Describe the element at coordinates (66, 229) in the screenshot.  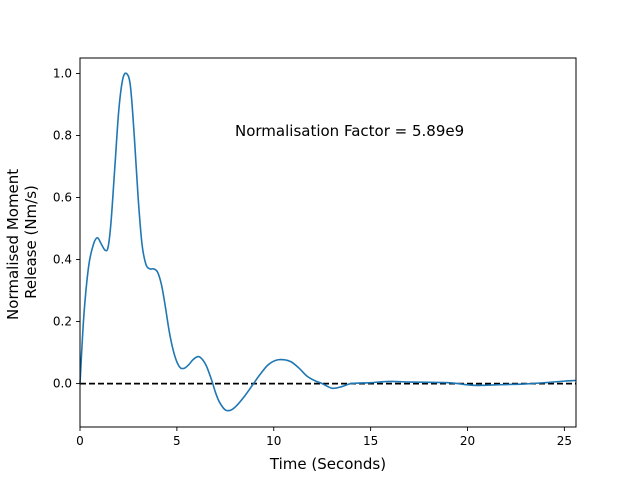
I see `y-axis: 0.0 0.2 0.4 0.6 0.8 1.0` at that location.